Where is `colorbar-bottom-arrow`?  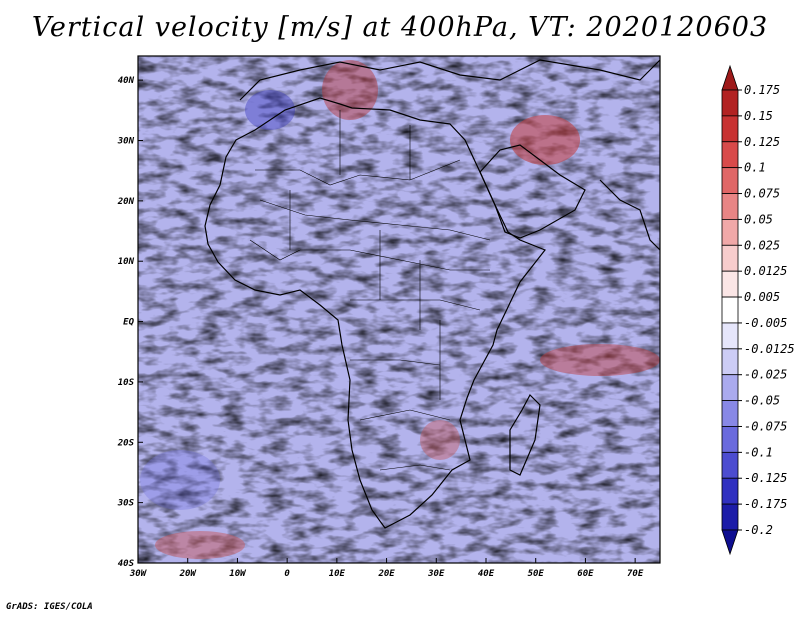
colorbar-bottom-arrow is located at coordinates (730, 542).